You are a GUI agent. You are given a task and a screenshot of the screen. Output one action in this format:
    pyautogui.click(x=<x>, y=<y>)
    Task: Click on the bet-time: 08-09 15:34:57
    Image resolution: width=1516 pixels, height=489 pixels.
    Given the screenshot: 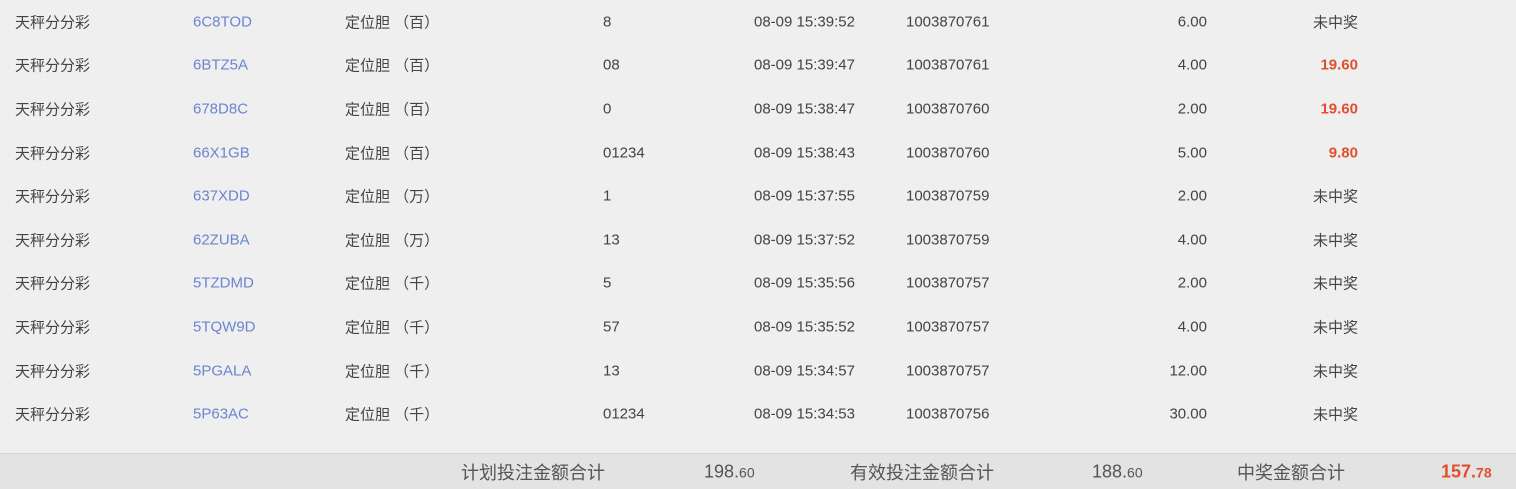 What is the action you would take?
    pyautogui.click(x=804, y=371)
    